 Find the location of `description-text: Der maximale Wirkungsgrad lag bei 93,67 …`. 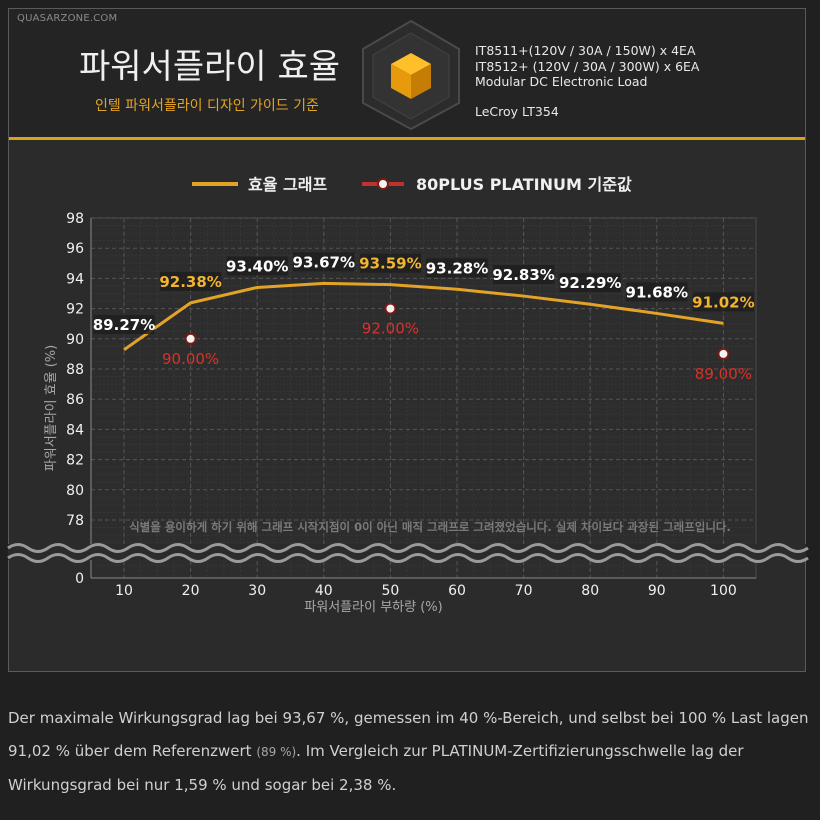

description-text: Der maximale Wirkungsgrad lag bei 93,67 … is located at coordinates (410, 752).